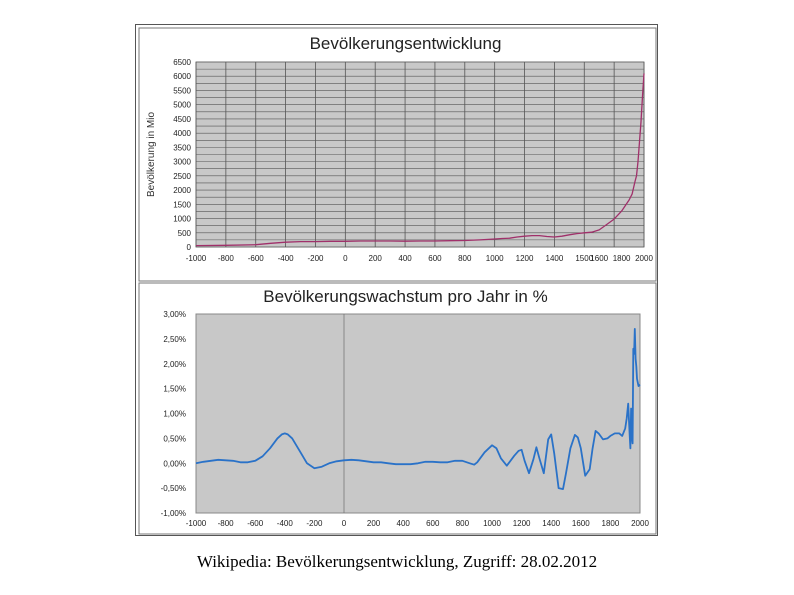 The height and width of the screenshot is (595, 794). What do you see at coordinates (174, 314) in the screenshot?
I see `y-tick-label: 3,00%` at bounding box center [174, 314].